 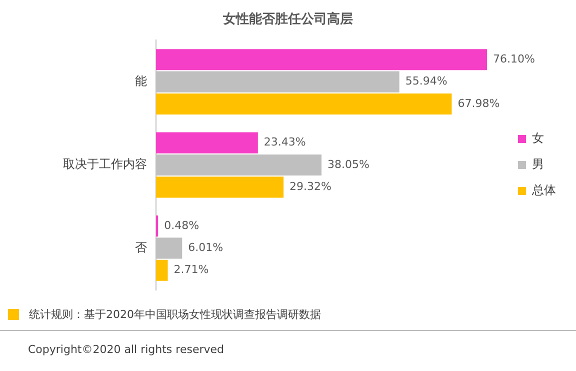 I want to click on data-label: 23.43%, so click(x=285, y=142).